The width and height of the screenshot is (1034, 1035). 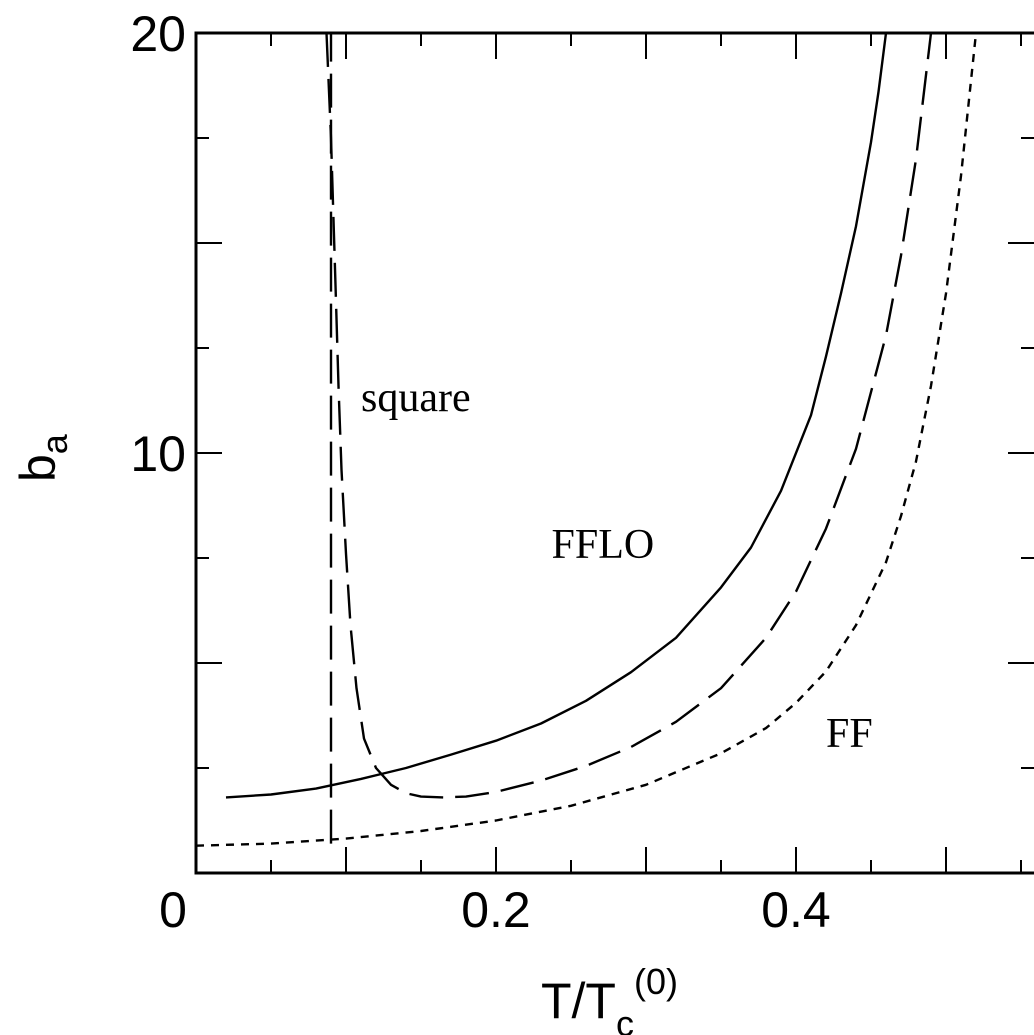 I want to click on x-tick-label: 0.2, so click(x=496, y=910).